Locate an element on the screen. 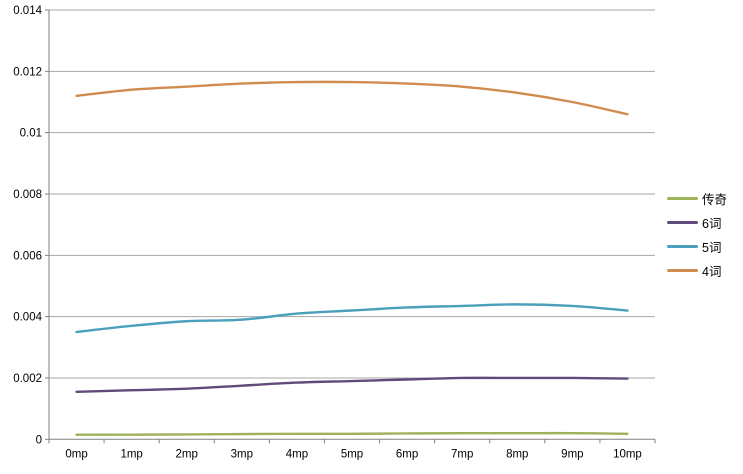 The image size is (743, 474). x-tick-label: 6mp is located at coordinates (407, 454).